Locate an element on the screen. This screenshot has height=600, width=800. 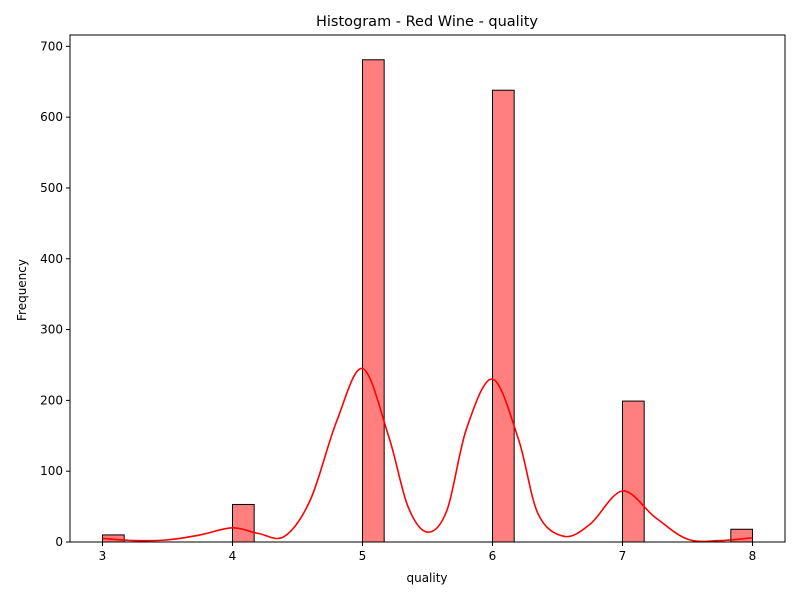
y-tick-label-600: 600 is located at coordinates (51, 117).